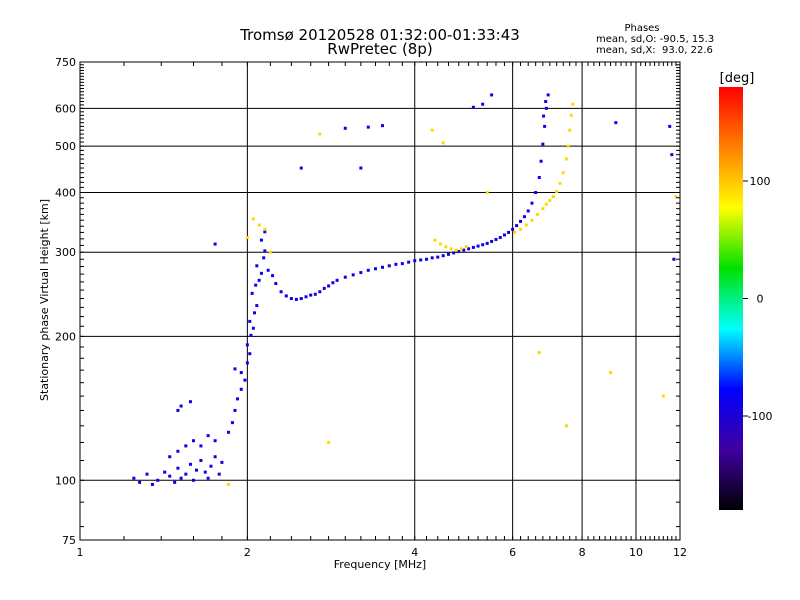 The height and width of the screenshot is (600, 800). Describe the element at coordinates (65, 146) in the screenshot. I see `y-tick-label: 500` at that location.